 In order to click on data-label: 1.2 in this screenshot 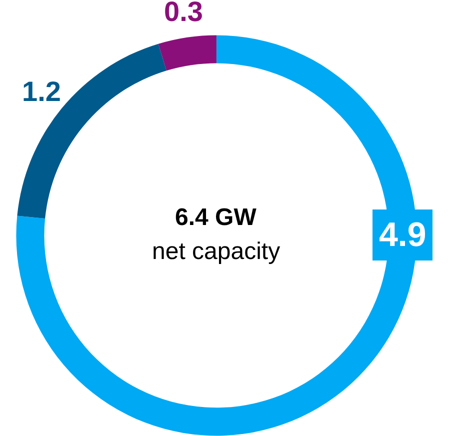, I will do `click(41, 91)`.